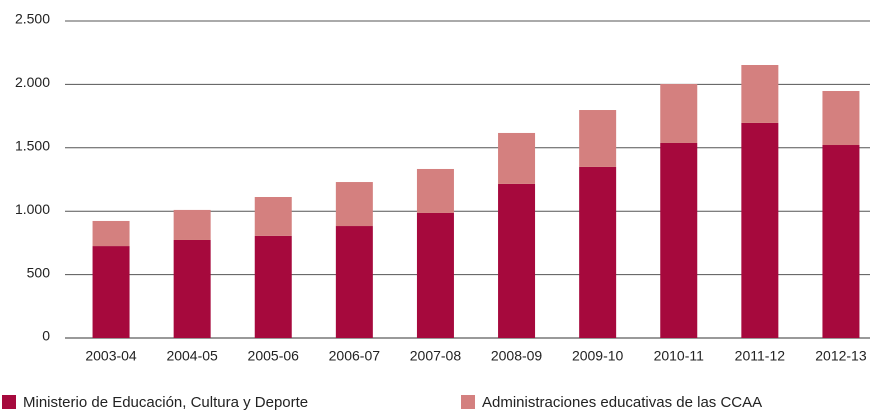 The width and height of the screenshot is (886, 412). Describe the element at coordinates (32, 82) in the screenshot. I see `y-tick-label: 2.000` at that location.